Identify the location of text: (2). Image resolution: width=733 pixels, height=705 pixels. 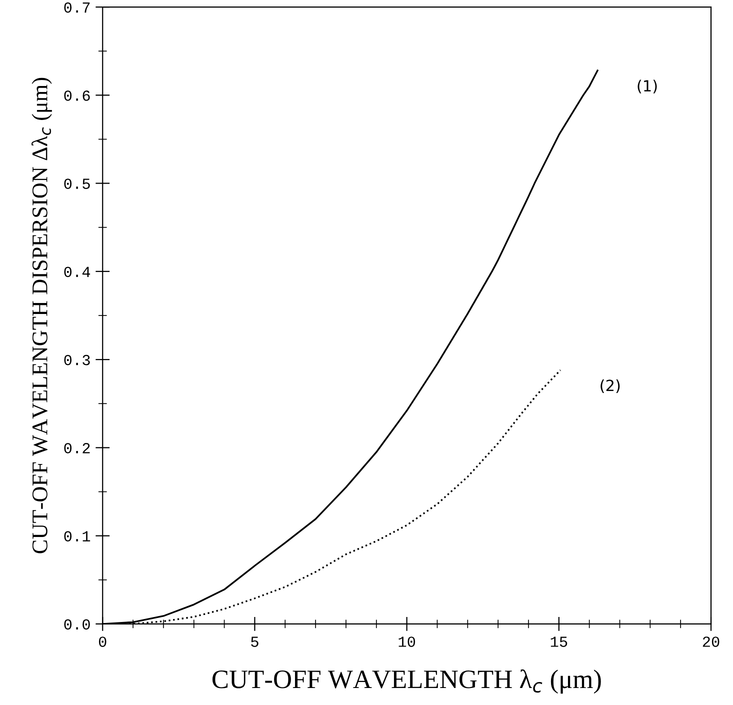
(610, 386).